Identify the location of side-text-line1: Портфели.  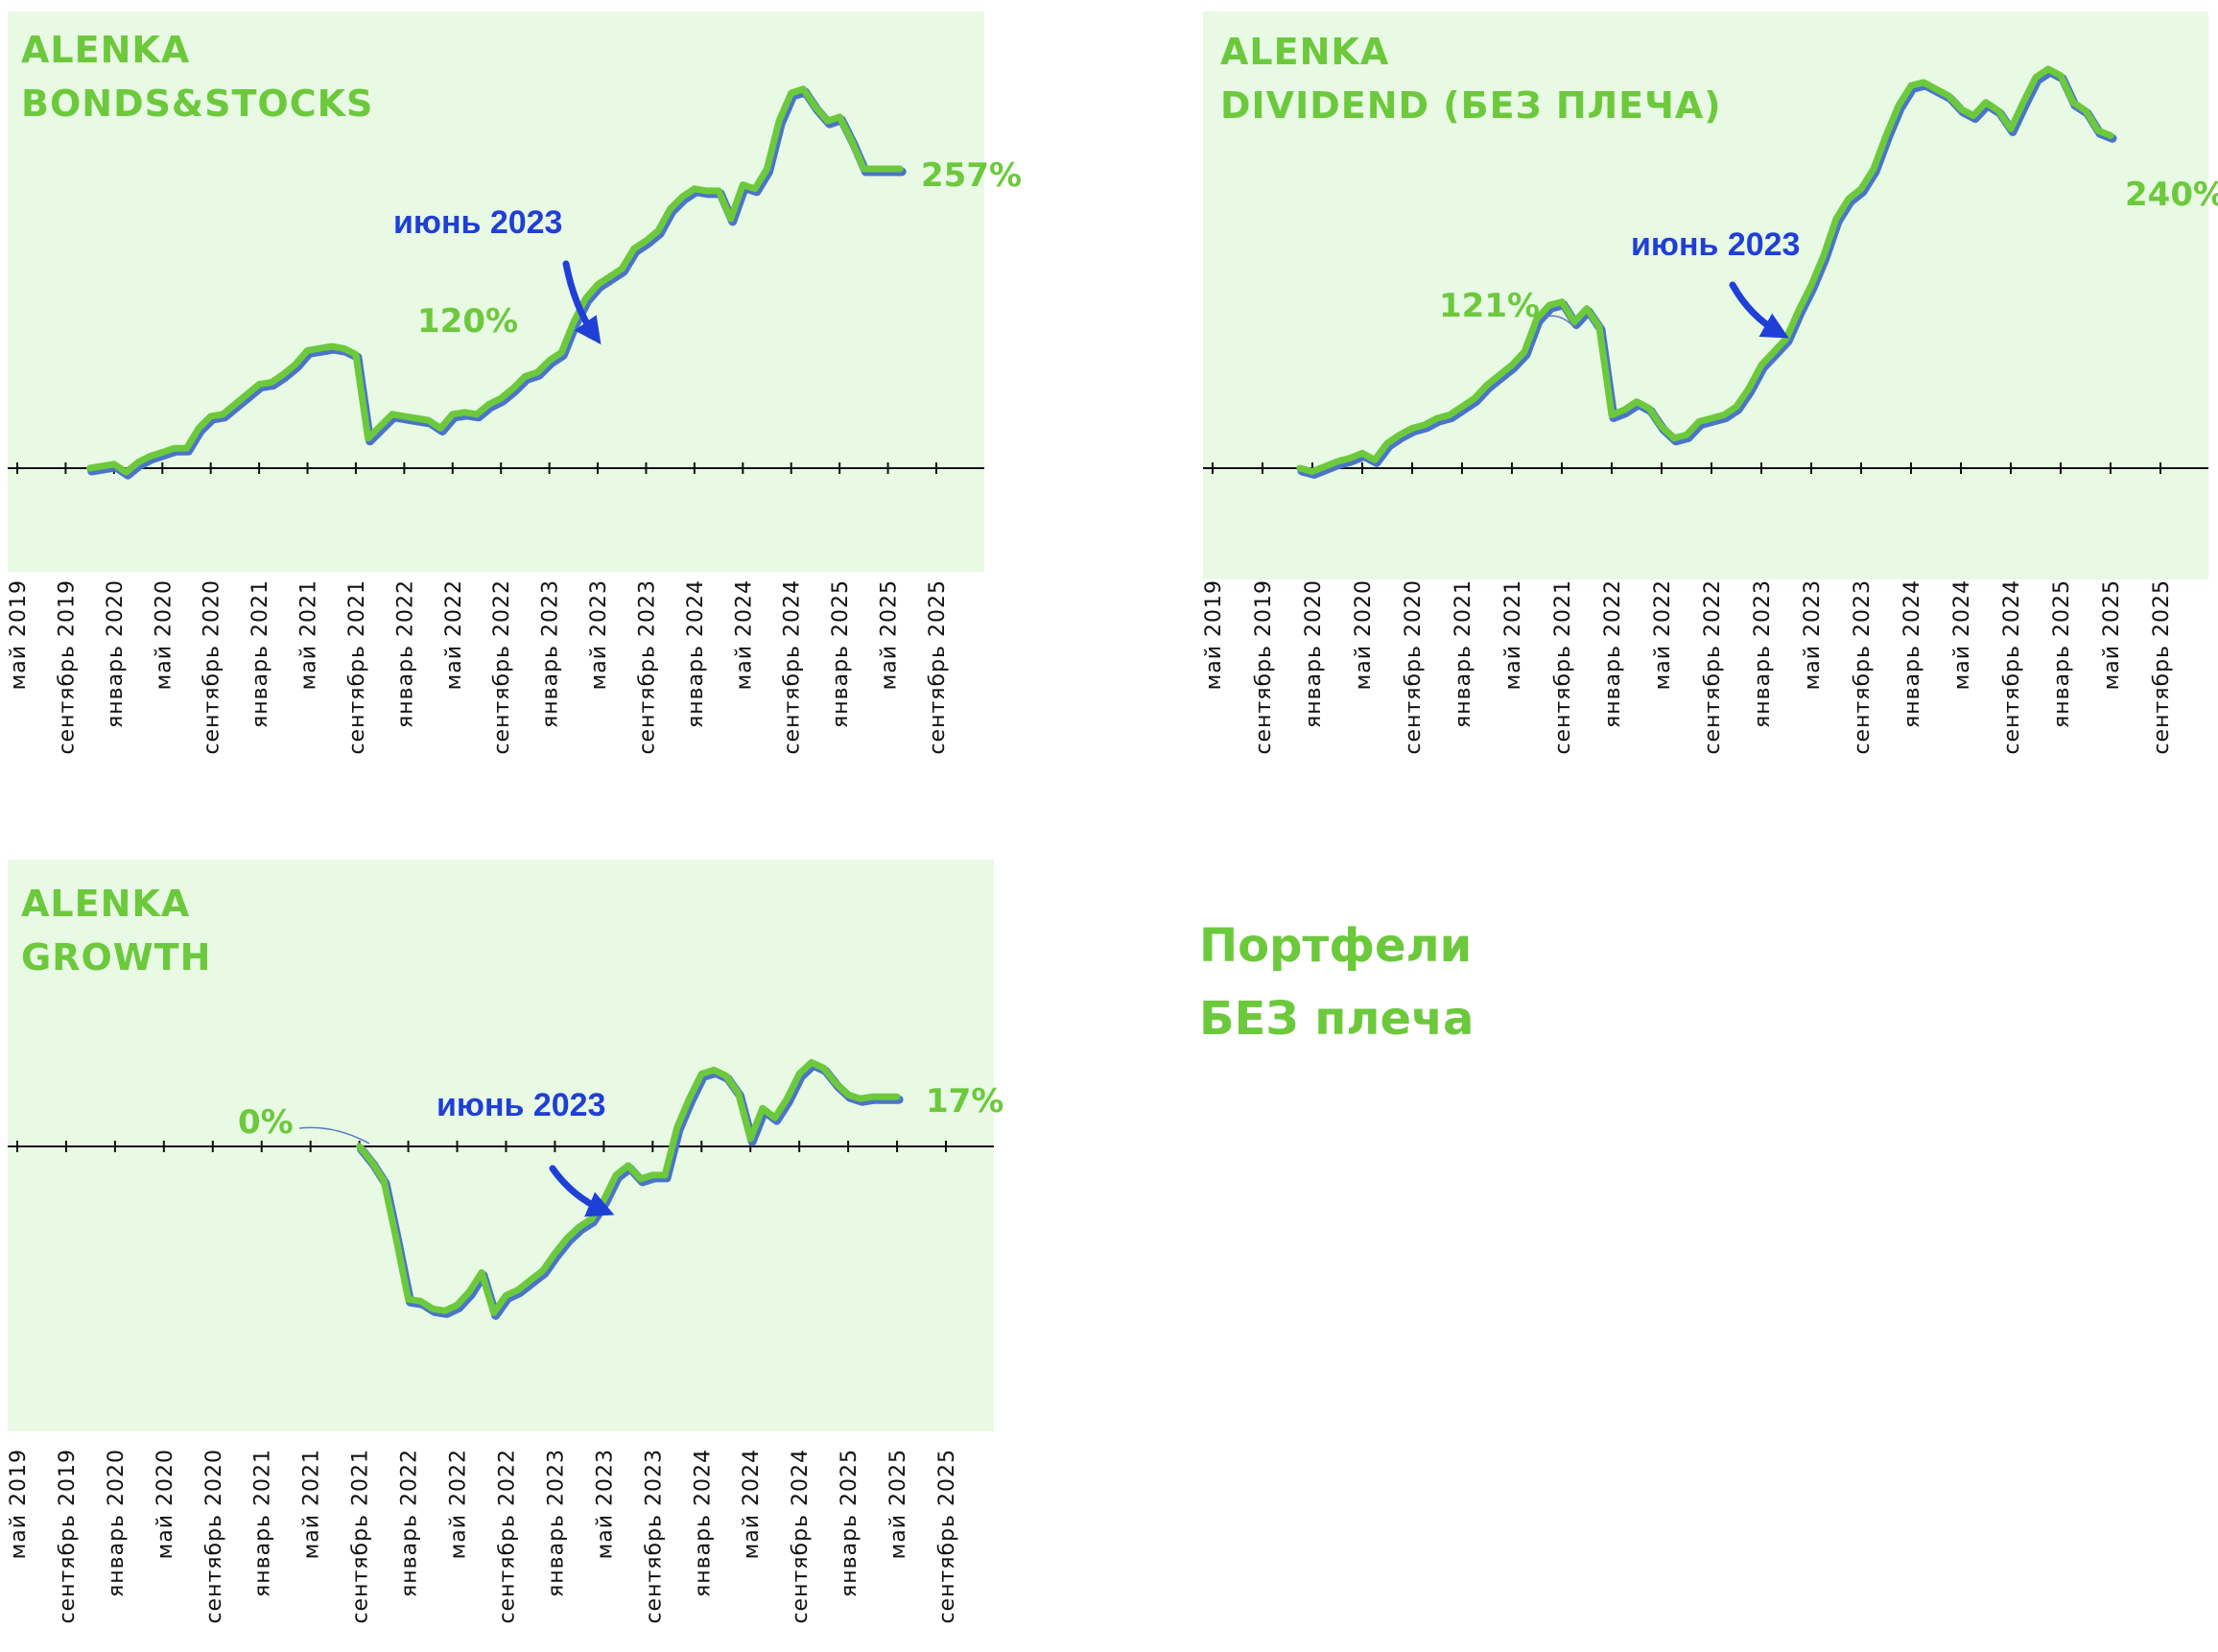
(1335, 946).